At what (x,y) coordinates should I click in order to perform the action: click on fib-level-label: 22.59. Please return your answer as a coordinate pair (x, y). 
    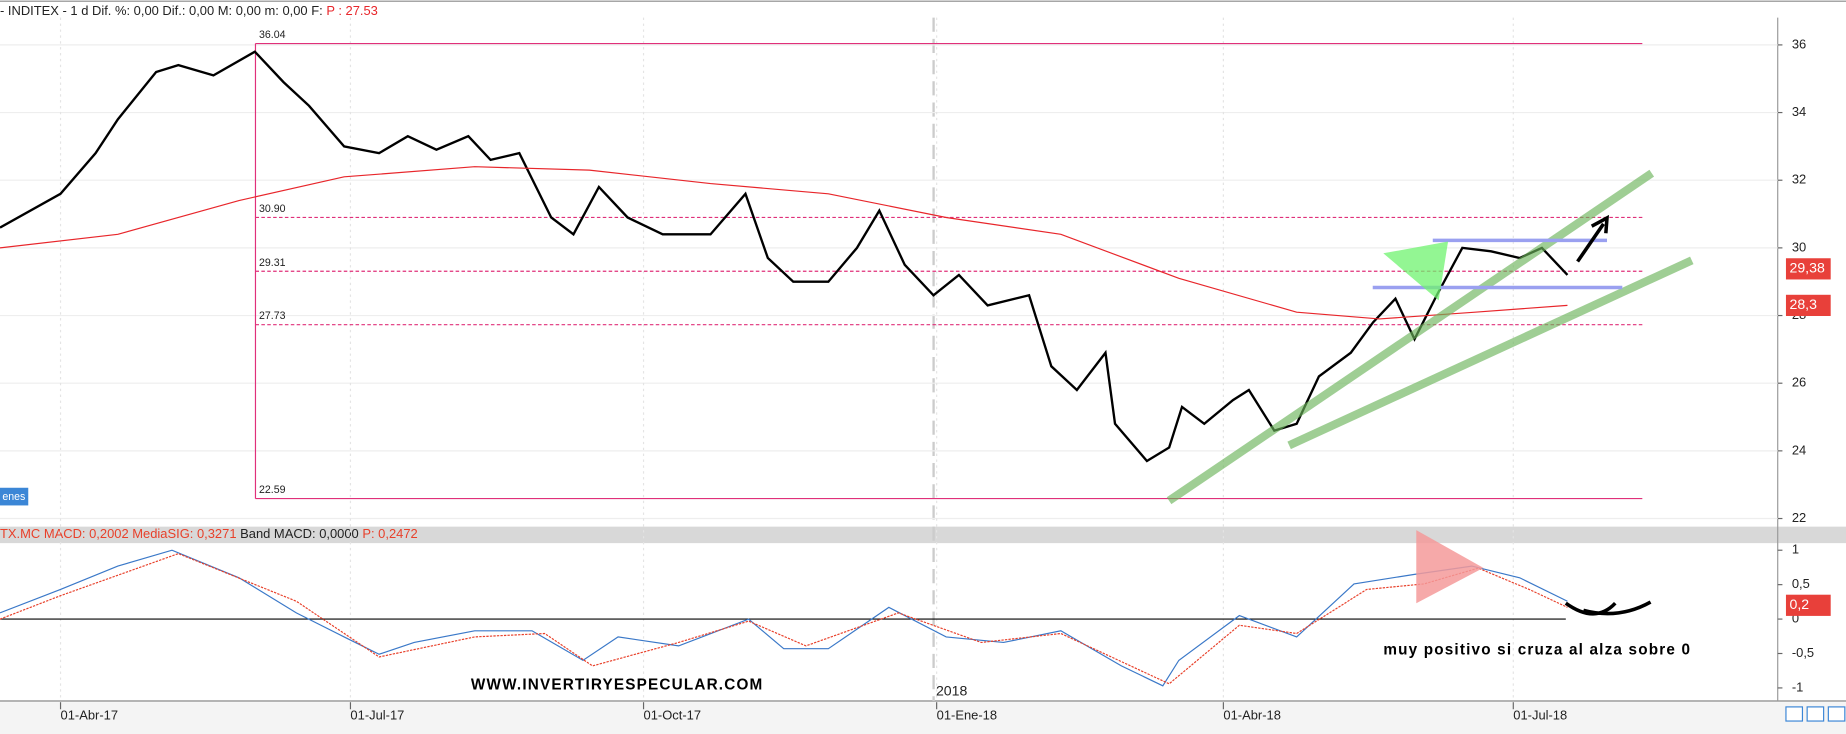
    Looking at the image, I should click on (272, 490).